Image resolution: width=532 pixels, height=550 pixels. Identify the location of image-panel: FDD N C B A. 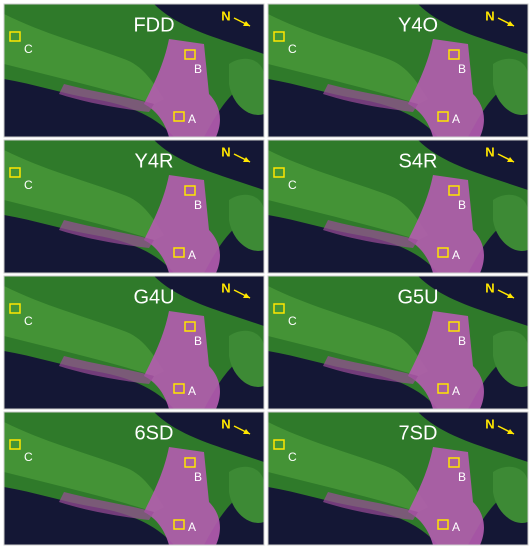
(134, 70).